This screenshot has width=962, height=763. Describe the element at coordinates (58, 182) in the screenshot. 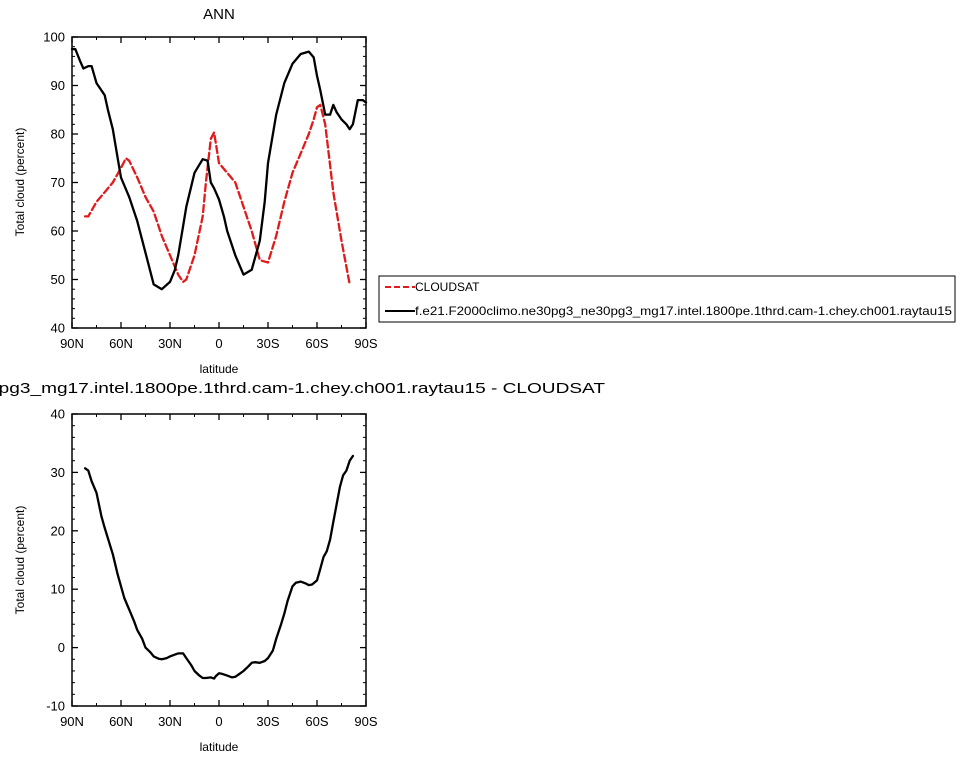

I see `top-y-tick-label: 70` at that location.